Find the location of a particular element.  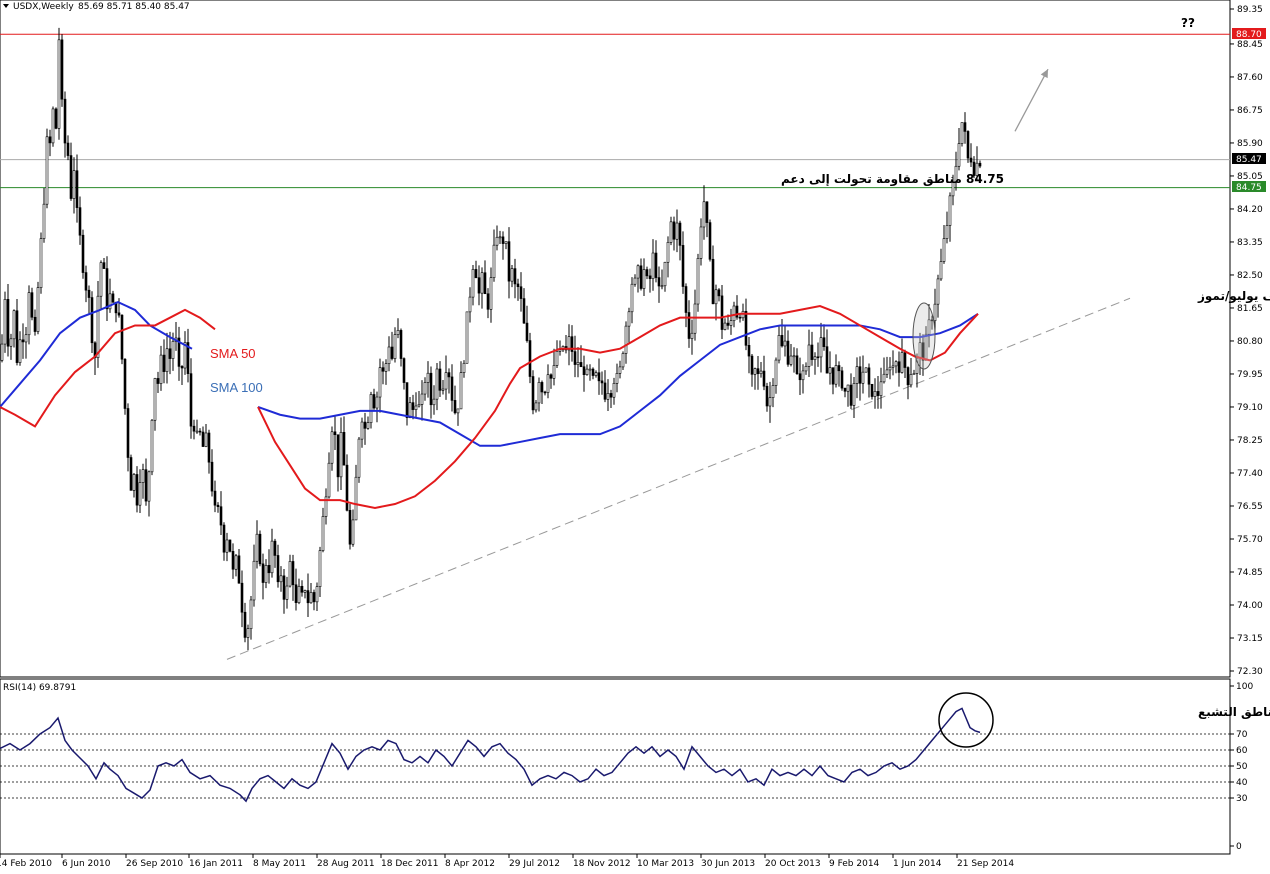

date-tick-label: 8 May 2011 is located at coordinates (279, 864).